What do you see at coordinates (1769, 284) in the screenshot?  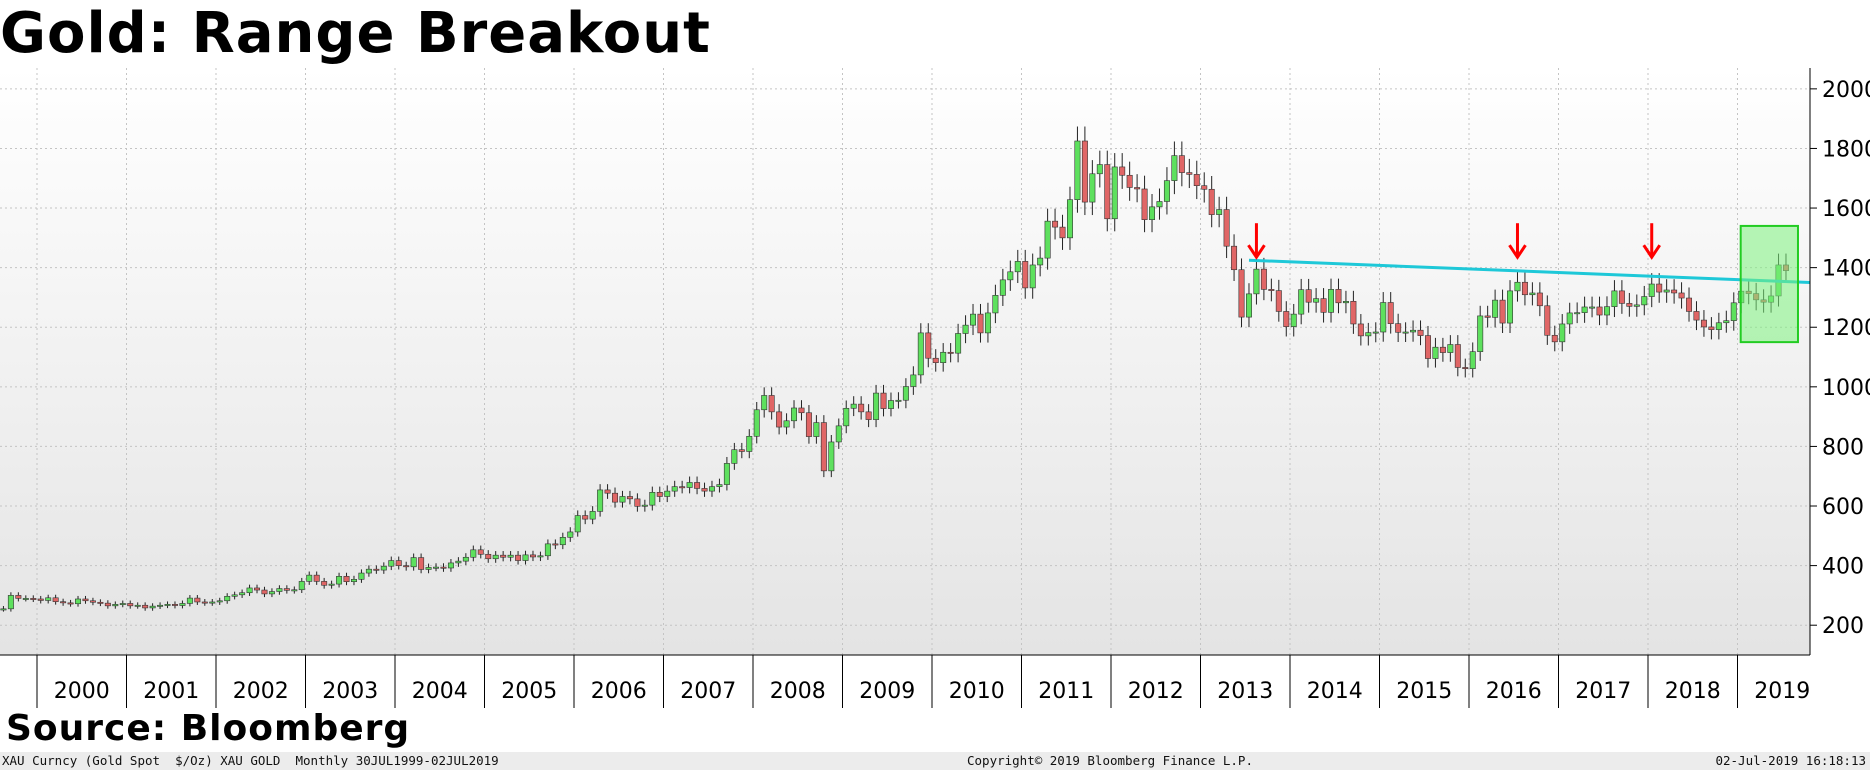 I see `breakout-highlight-box` at bounding box center [1769, 284].